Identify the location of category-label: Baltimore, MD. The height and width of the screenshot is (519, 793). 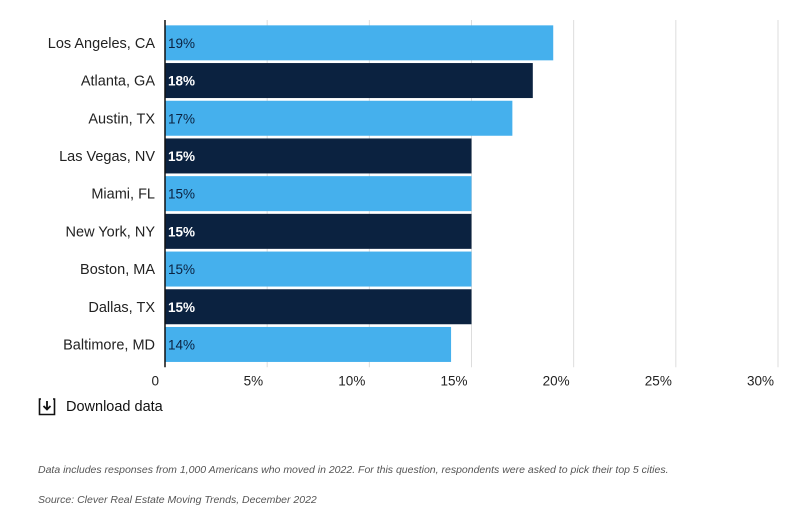
(109, 345).